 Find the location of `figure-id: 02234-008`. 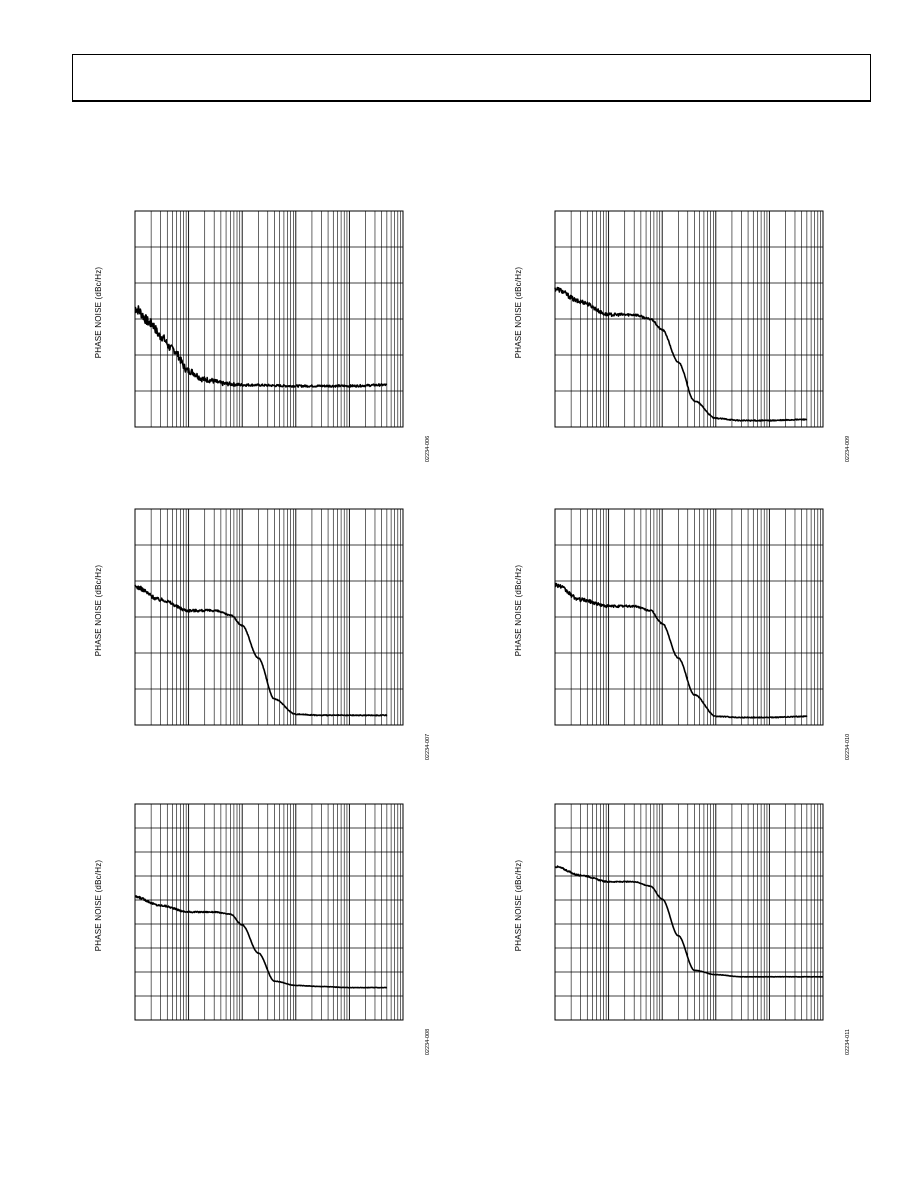

figure-id: 02234-008 is located at coordinates (428, 1042).